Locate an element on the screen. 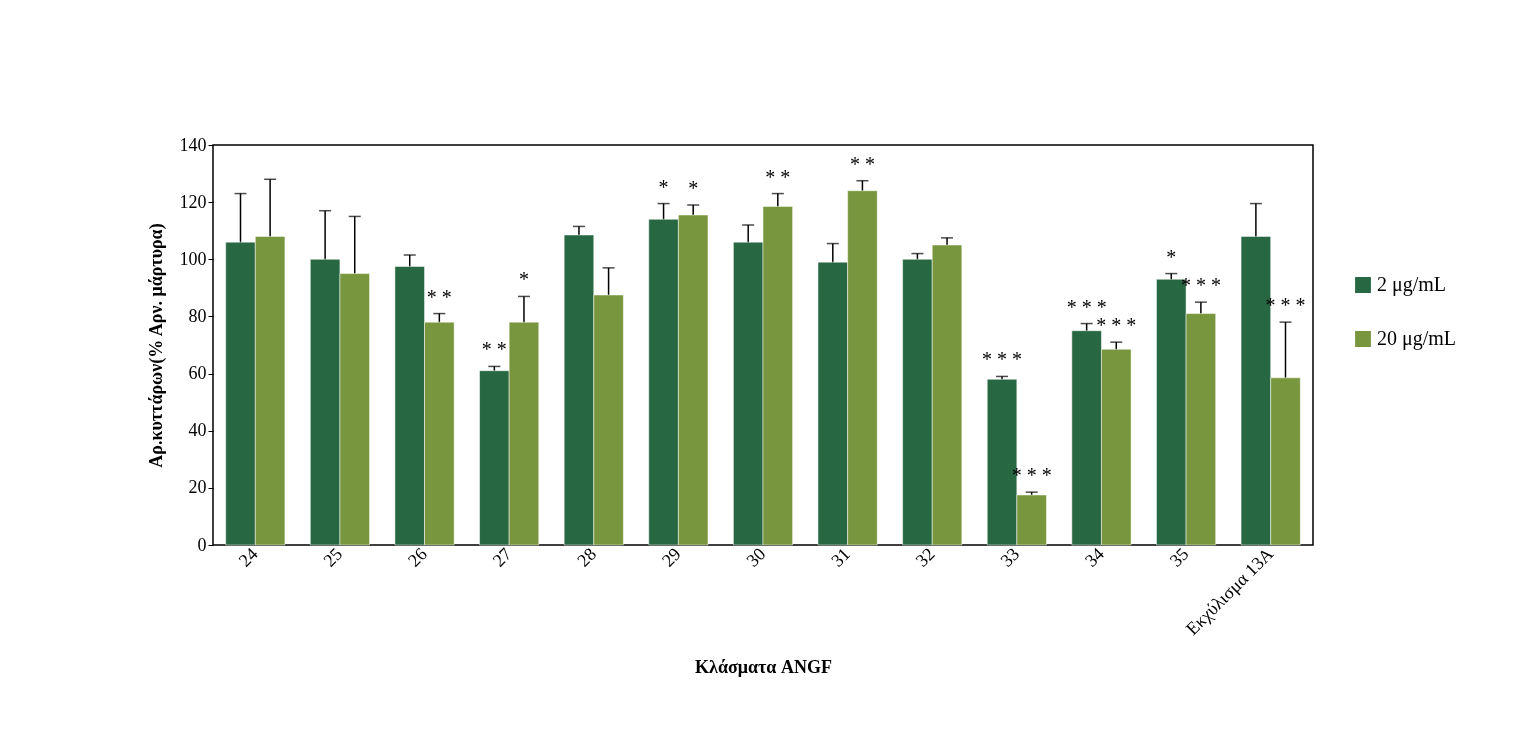 The height and width of the screenshot is (753, 1519). x-tick-label: 31 is located at coordinates (840, 557).